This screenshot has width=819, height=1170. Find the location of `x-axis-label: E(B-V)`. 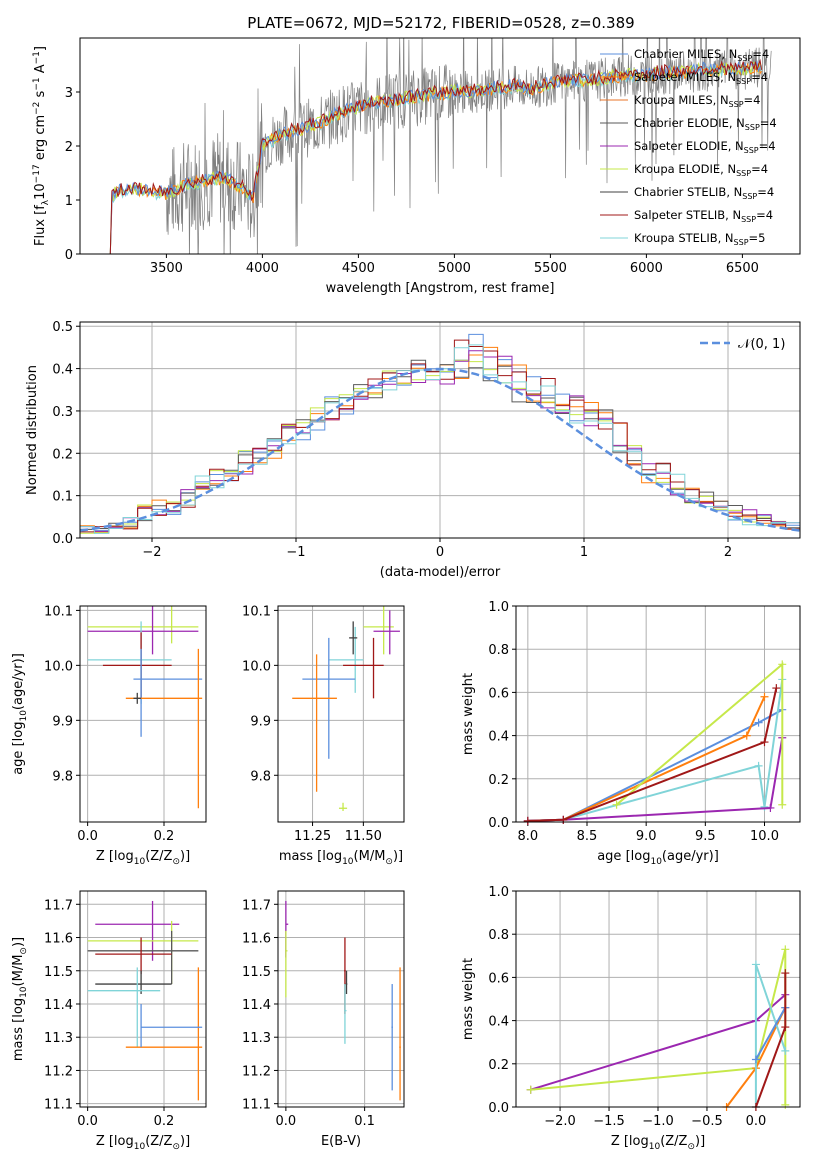

x-axis-label: E(B-V) is located at coordinates (341, 1141).